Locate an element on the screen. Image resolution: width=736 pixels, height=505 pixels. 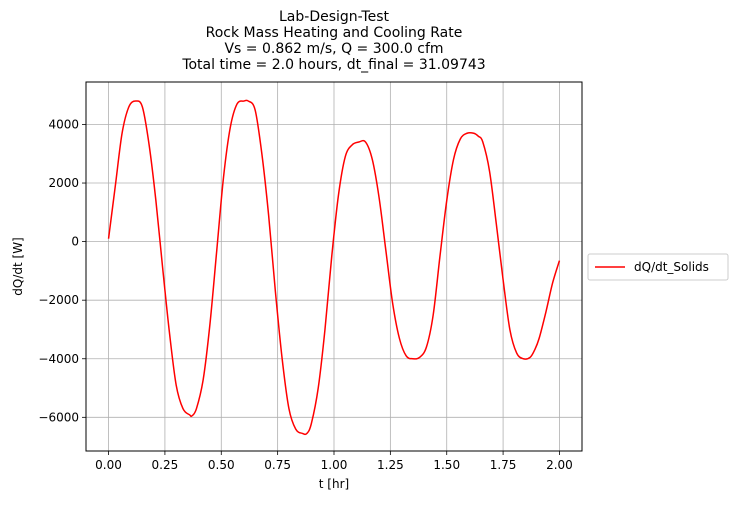
y-tick-label: 4000 is located at coordinates (63, 124).